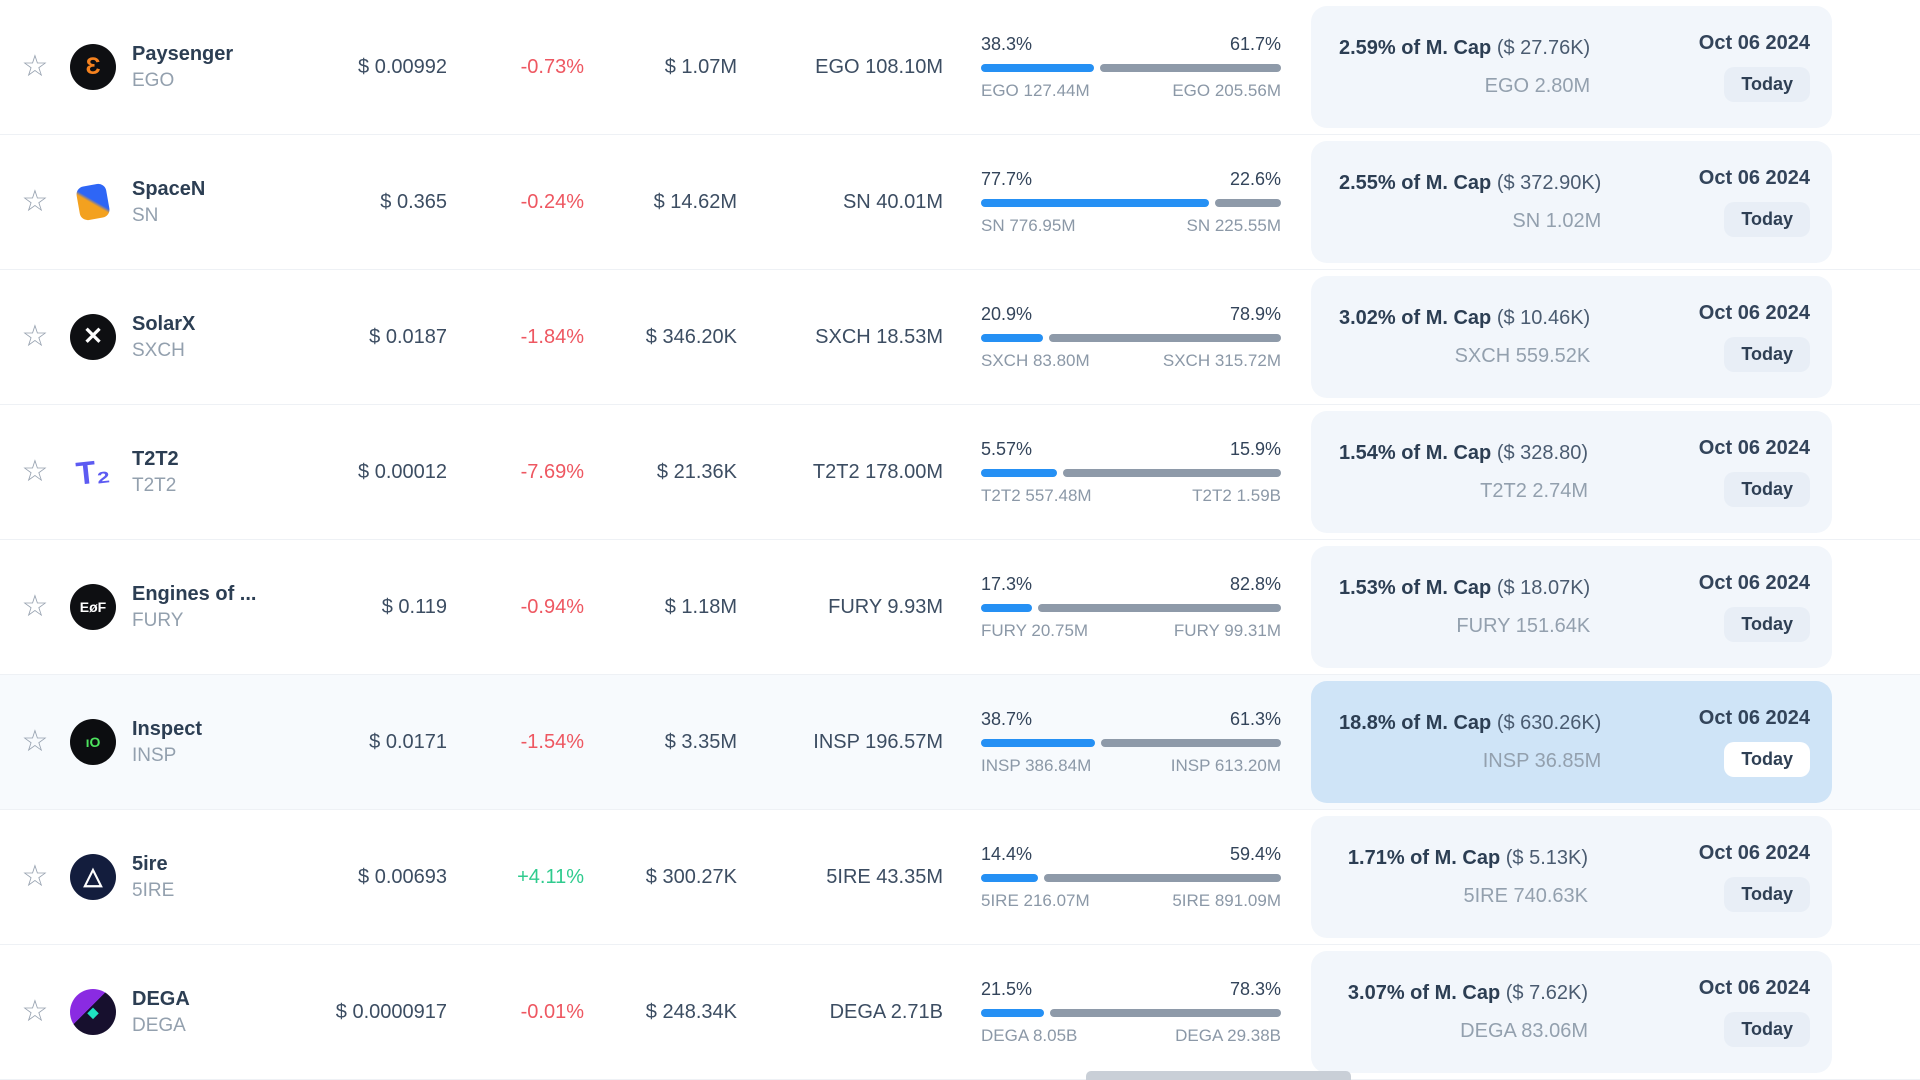 This screenshot has width=1920, height=1080. Describe the element at coordinates (1131, 742) in the screenshot. I see `unlock-progress-group: 38.7% 61.3% INSP 386.84M INSP 613.20M` at that location.